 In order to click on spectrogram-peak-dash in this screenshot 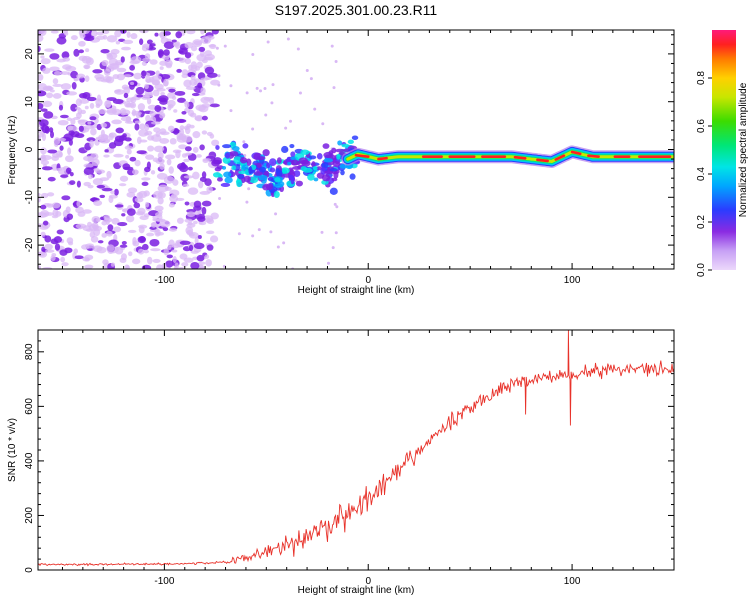, I will do `click(542, 160)`.